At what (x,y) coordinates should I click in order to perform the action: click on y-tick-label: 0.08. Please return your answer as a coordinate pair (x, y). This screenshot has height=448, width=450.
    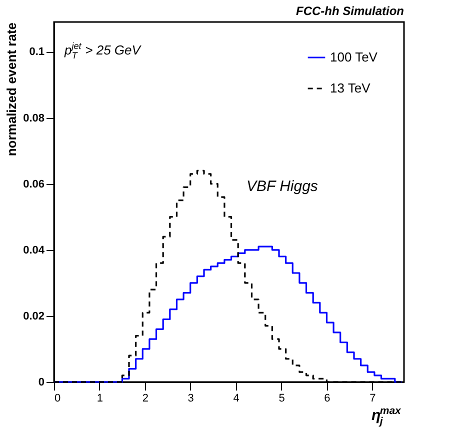
    Looking at the image, I should click on (33, 118).